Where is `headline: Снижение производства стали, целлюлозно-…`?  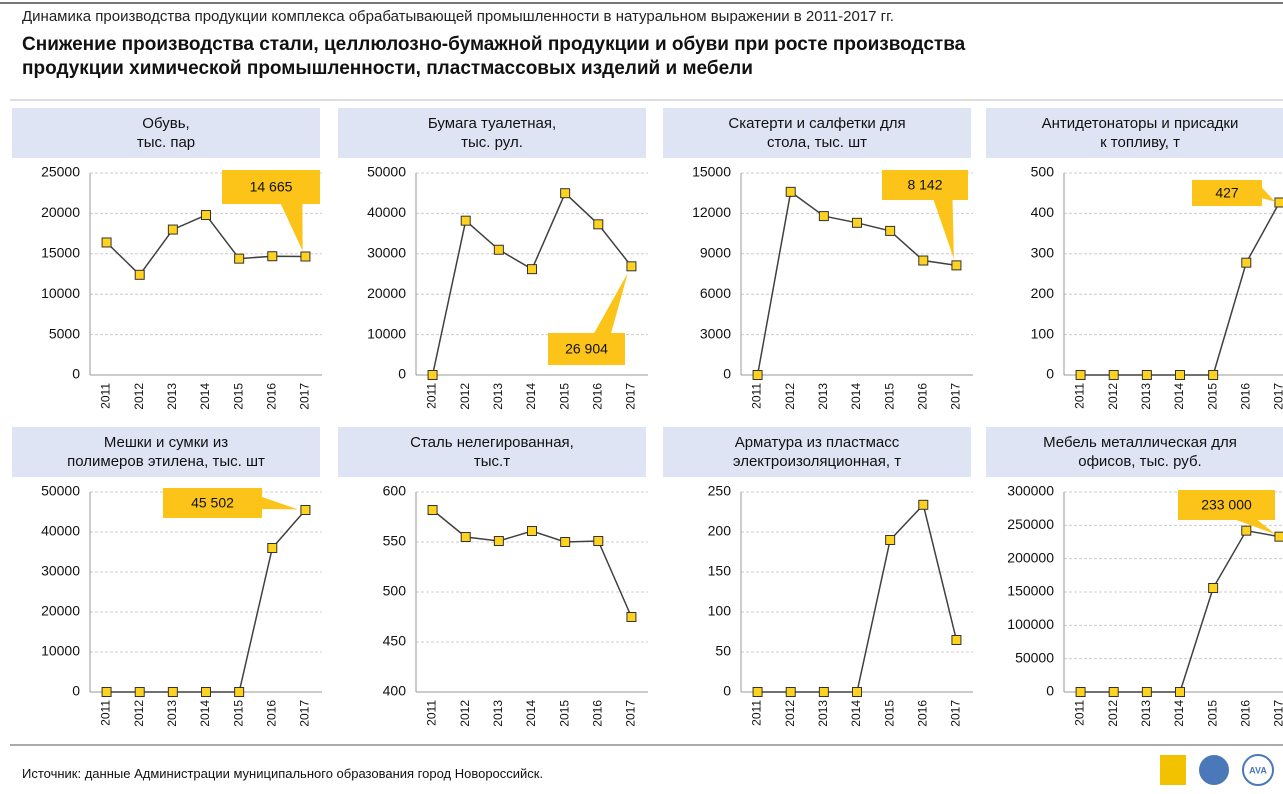 headline: Снижение производства стали, целлюлозно-… is located at coordinates (494, 56).